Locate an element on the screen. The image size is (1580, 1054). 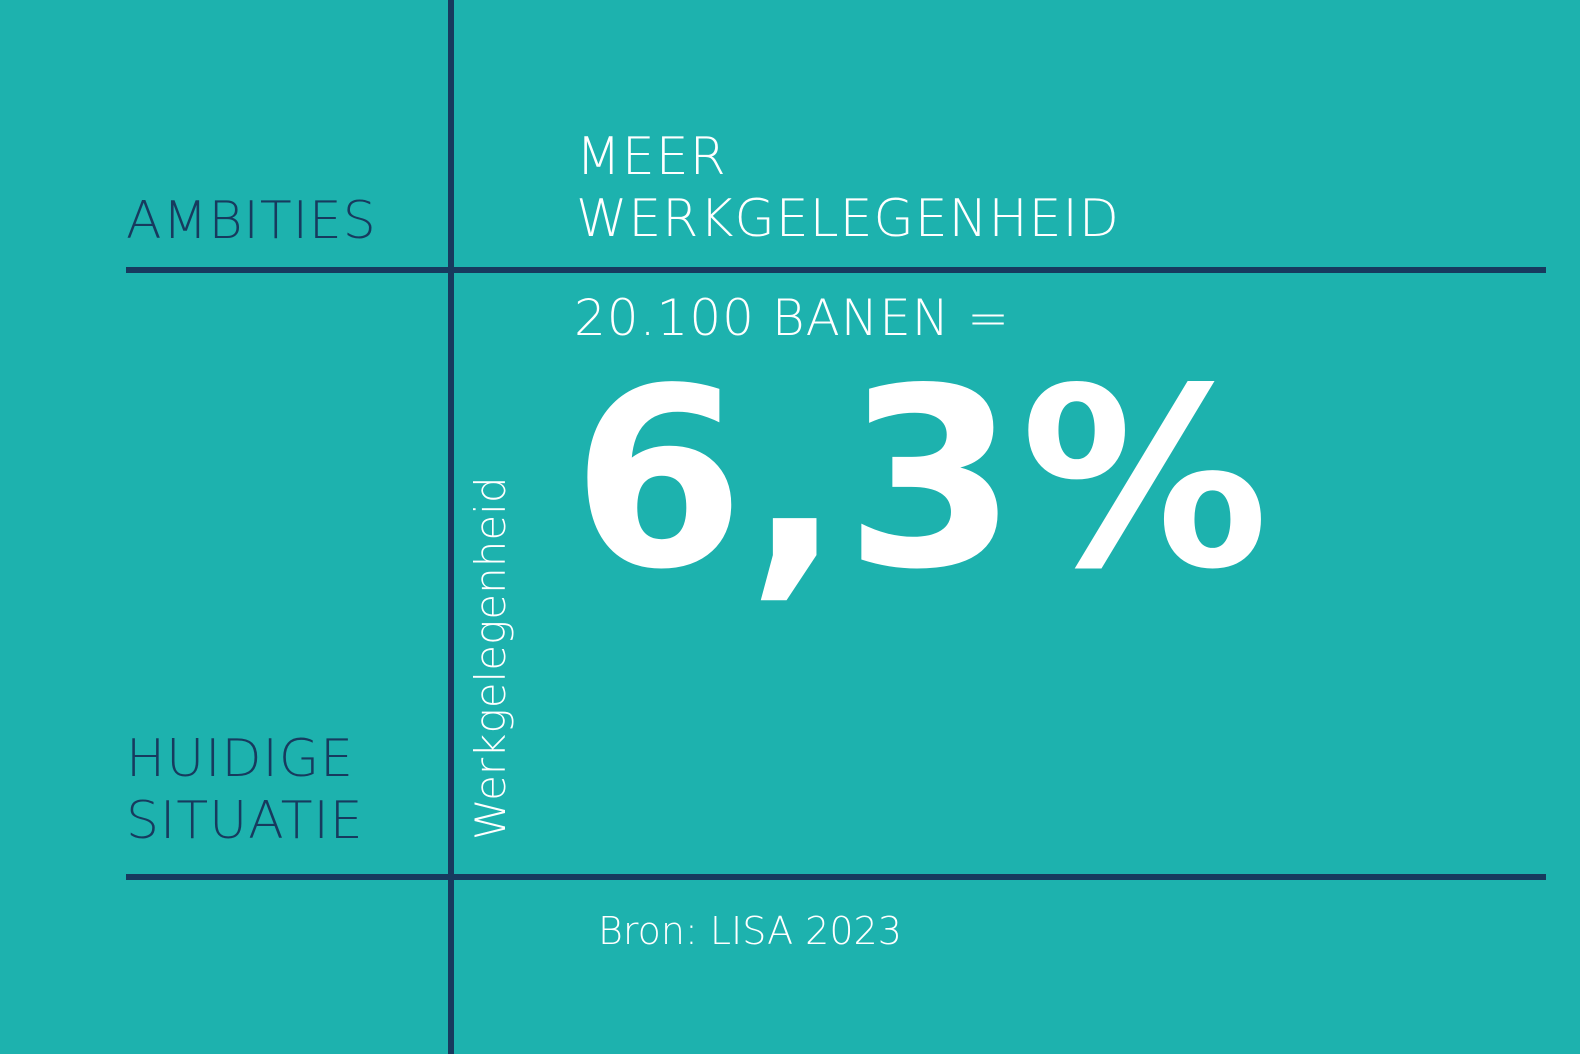
top-divider is located at coordinates (836, 270).